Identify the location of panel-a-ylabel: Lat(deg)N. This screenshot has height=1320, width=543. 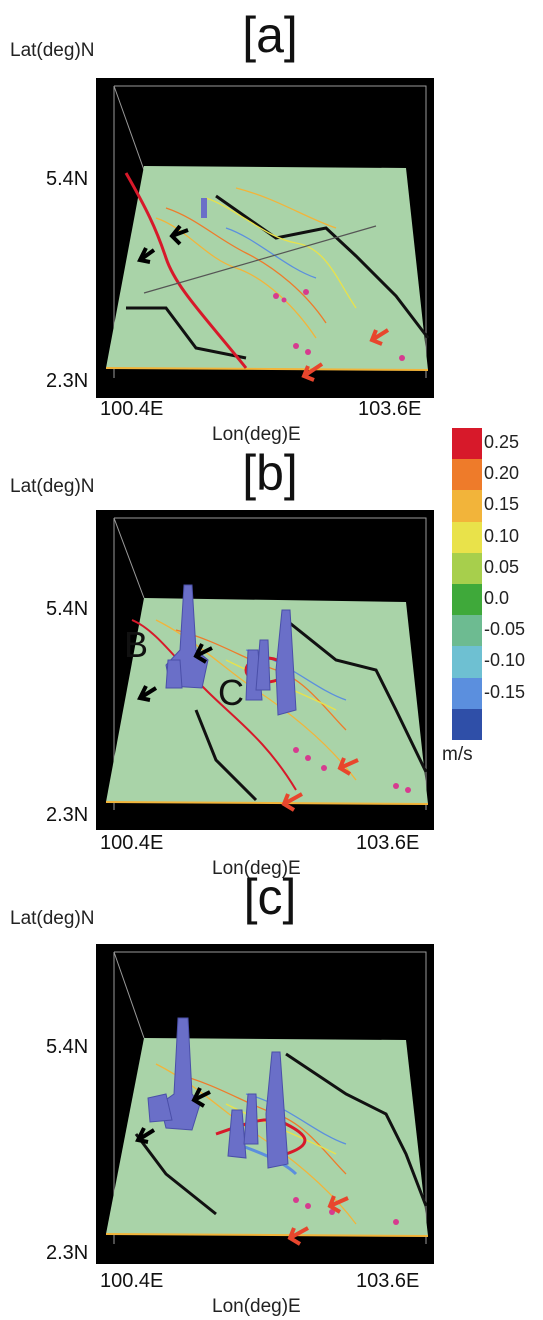
(52, 50).